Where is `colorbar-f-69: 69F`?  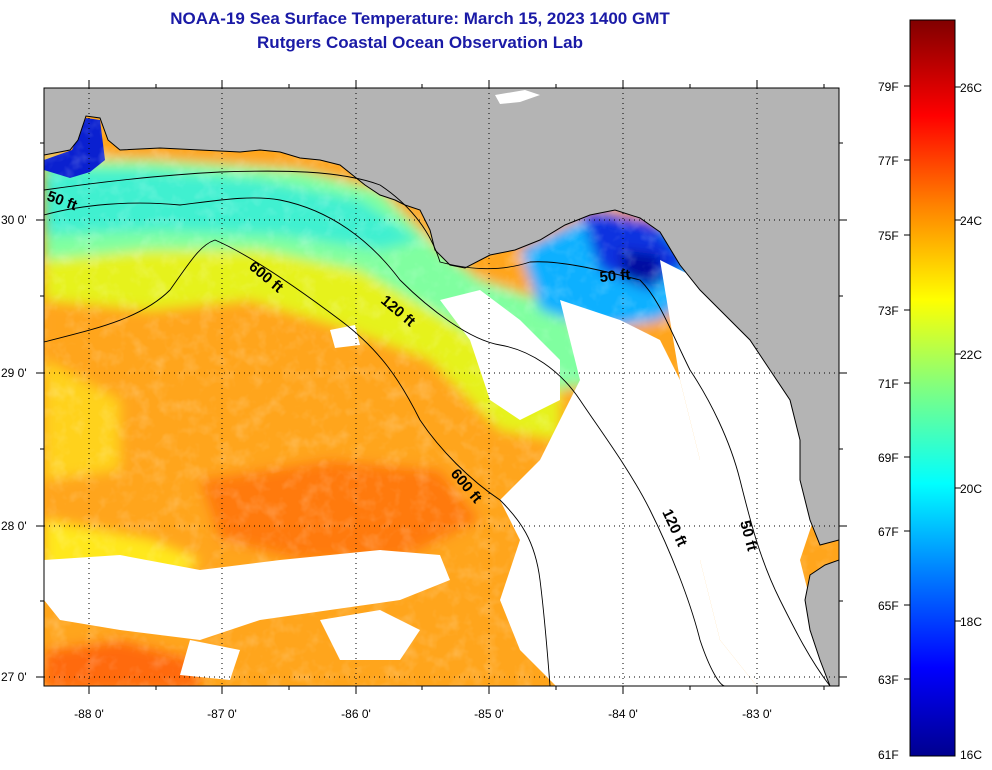 colorbar-f-69: 69F is located at coordinates (888, 458).